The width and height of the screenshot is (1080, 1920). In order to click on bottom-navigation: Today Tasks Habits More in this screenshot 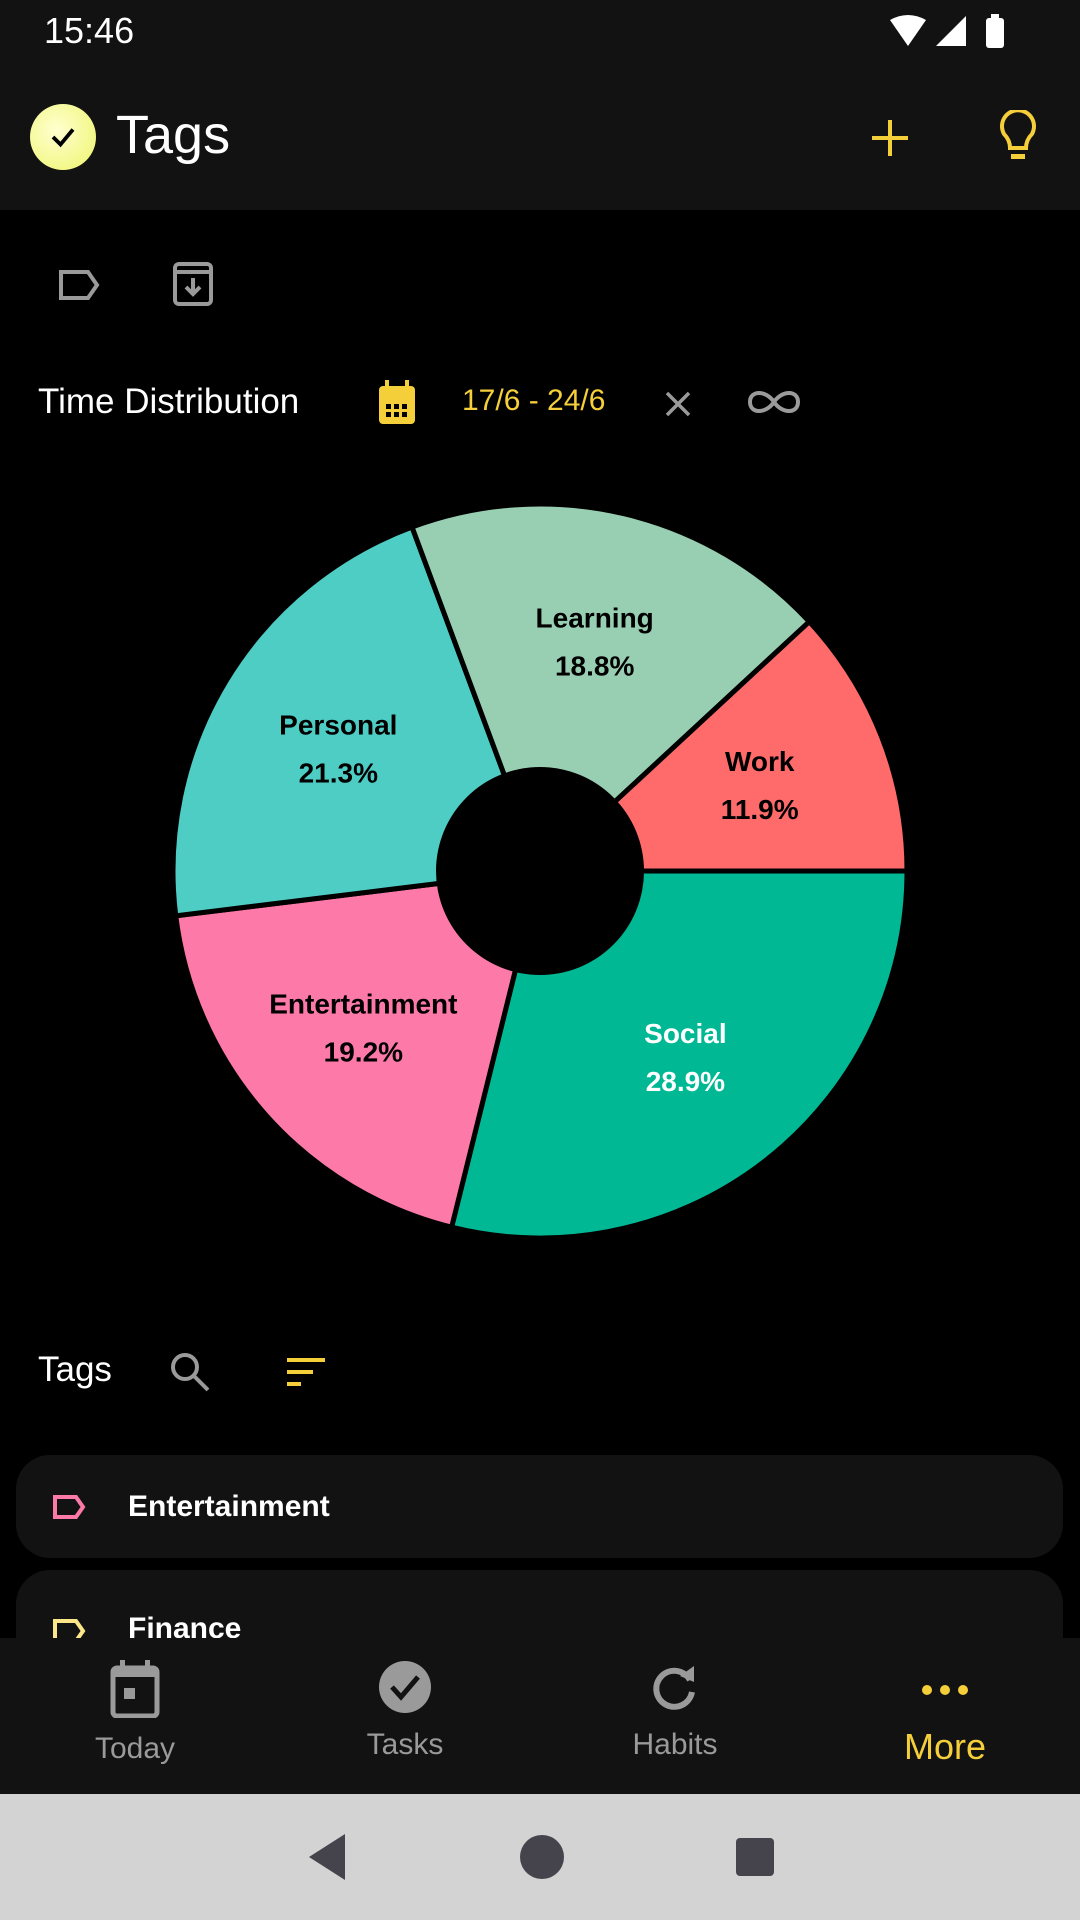, I will do `click(540, 1716)`.